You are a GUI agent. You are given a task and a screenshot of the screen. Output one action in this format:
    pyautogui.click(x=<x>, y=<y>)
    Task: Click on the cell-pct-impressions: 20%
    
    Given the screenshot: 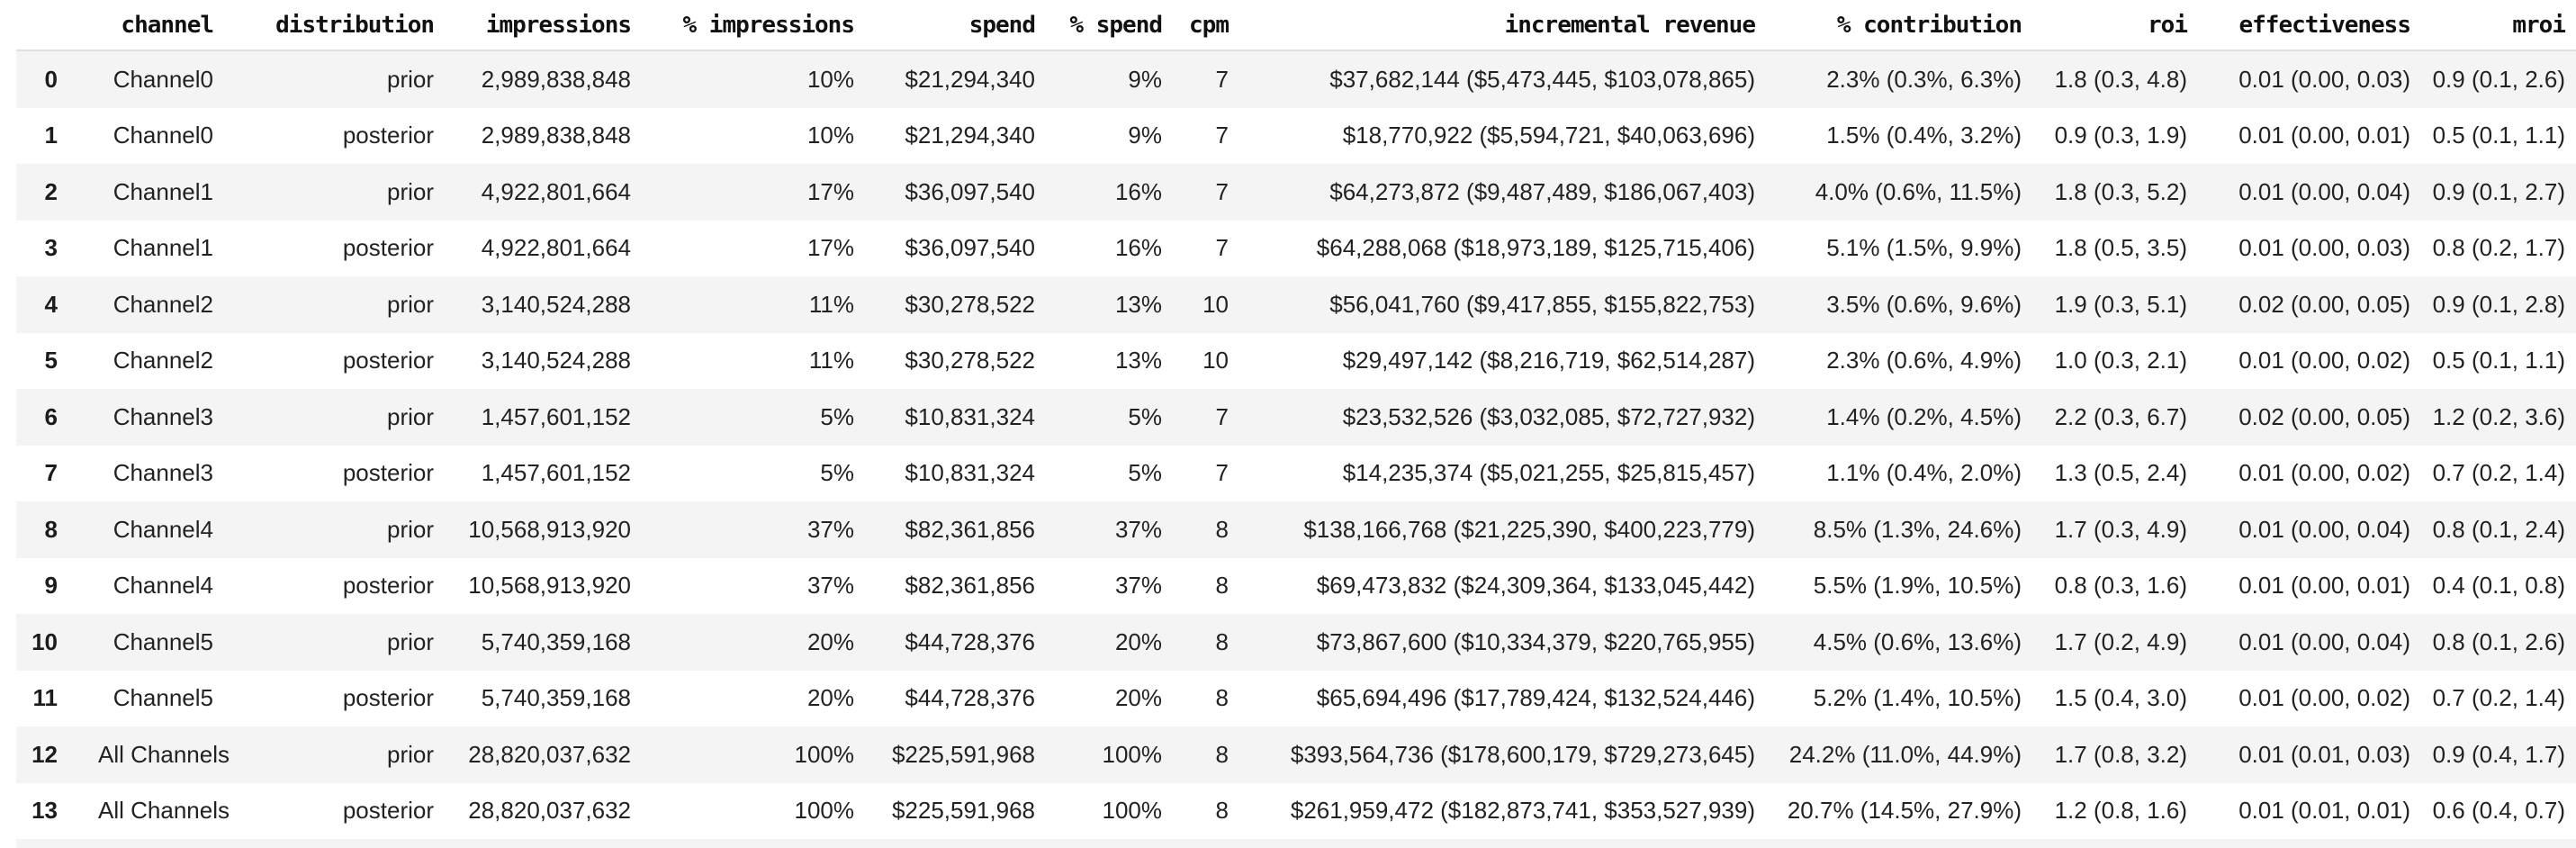 What is the action you would take?
    pyautogui.click(x=830, y=698)
    